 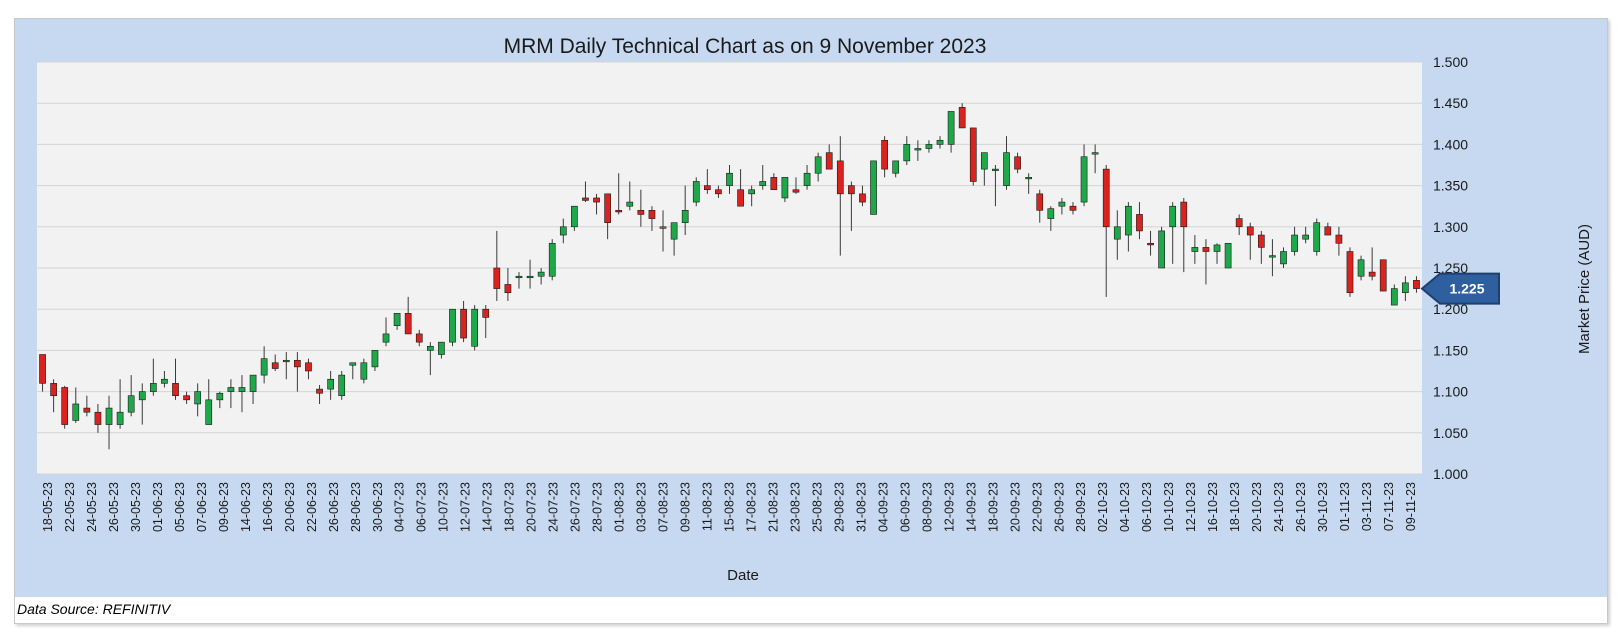 I want to click on x-tick-label: 03-11-23, so click(x=1367, y=506).